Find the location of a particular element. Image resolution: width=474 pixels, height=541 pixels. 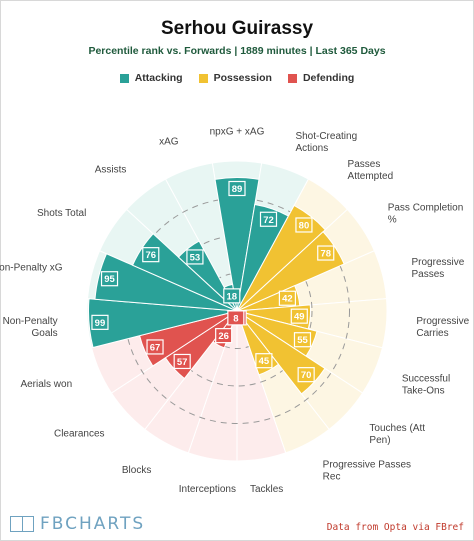

category-label-line: npxG + xAG is located at coordinates (237, 132).